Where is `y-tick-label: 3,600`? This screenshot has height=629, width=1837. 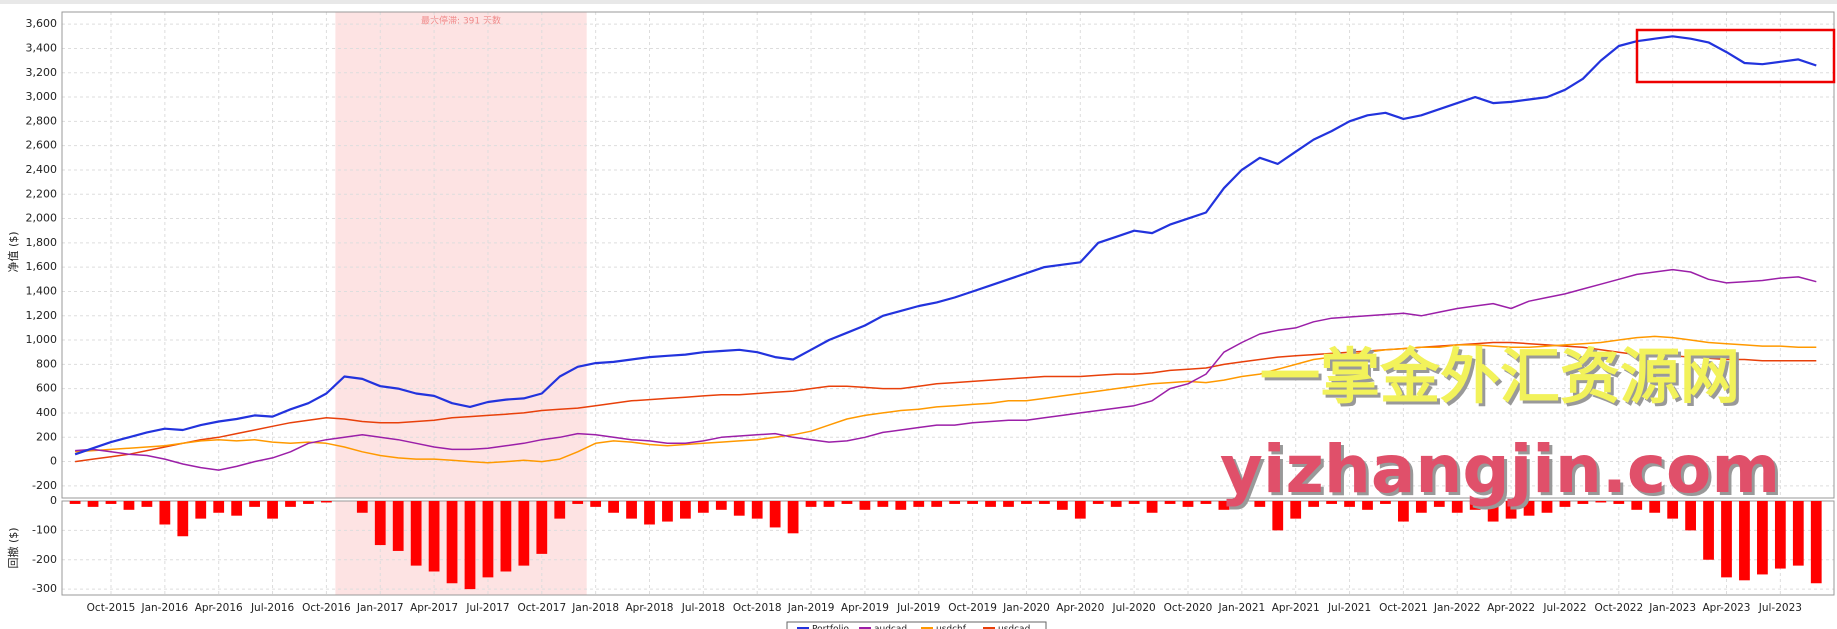
y-tick-label: 3,600 is located at coordinates (42, 23).